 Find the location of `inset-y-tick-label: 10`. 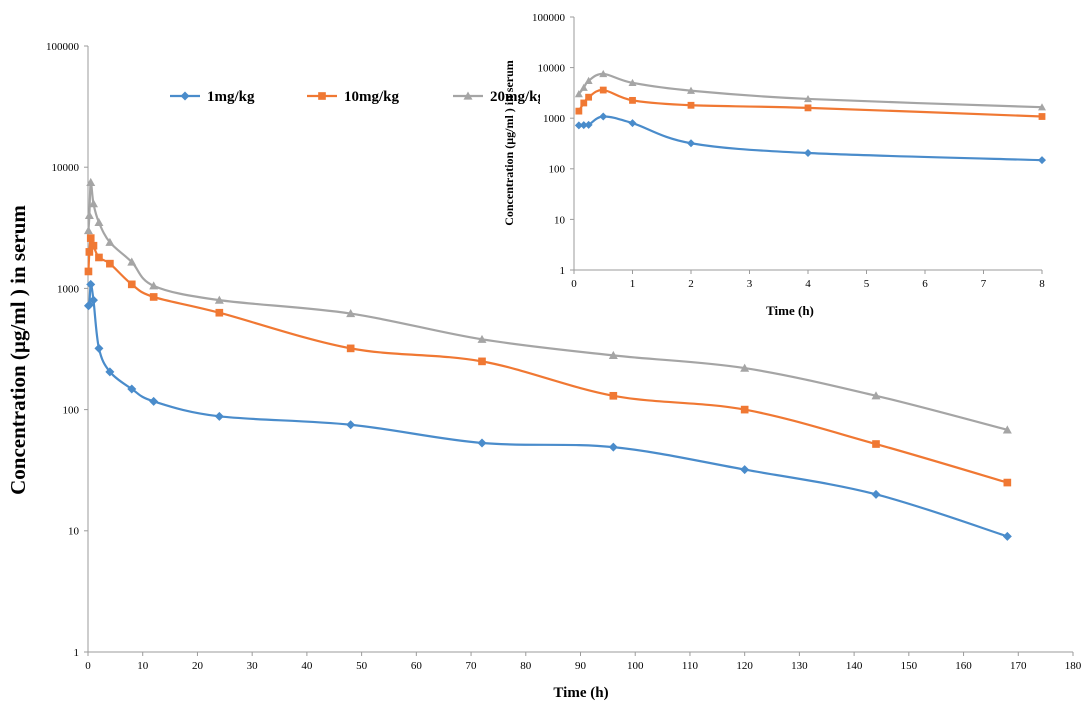

inset-y-tick-label: 10 is located at coordinates (560, 220).